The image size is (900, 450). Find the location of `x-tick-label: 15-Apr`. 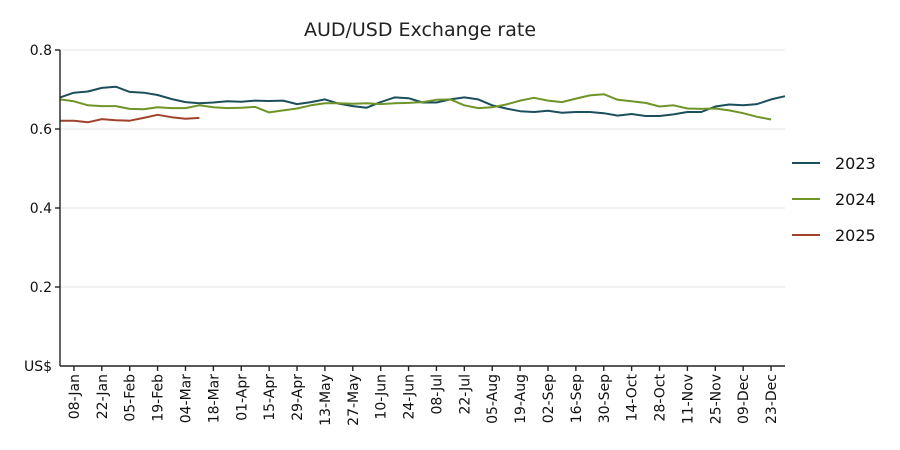

x-tick-label: 15-Apr is located at coordinates (270, 397).